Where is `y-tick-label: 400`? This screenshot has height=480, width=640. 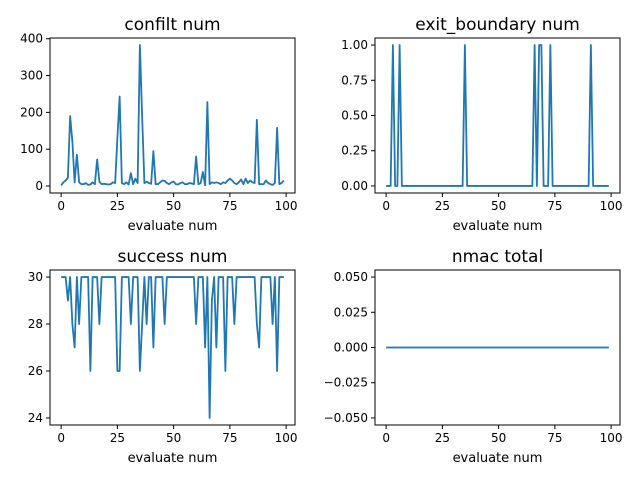
y-tick-label: 400 is located at coordinates (31, 39).